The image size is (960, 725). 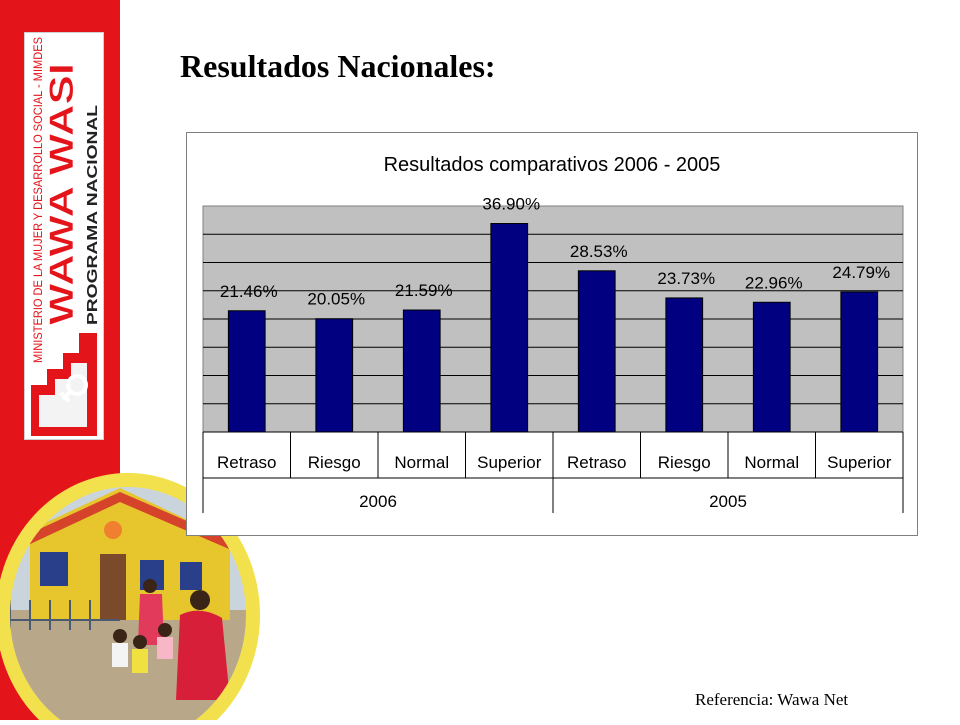 I want to click on daycare-building-photo, so click(x=135, y=597).